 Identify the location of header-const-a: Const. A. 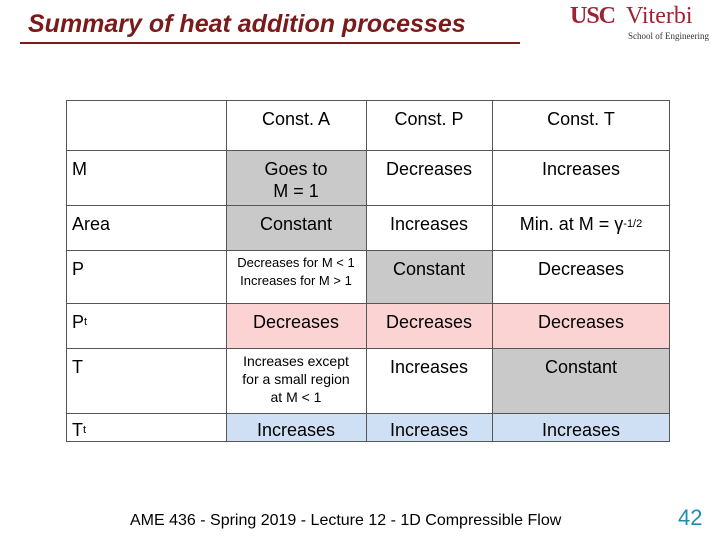
(296, 119).